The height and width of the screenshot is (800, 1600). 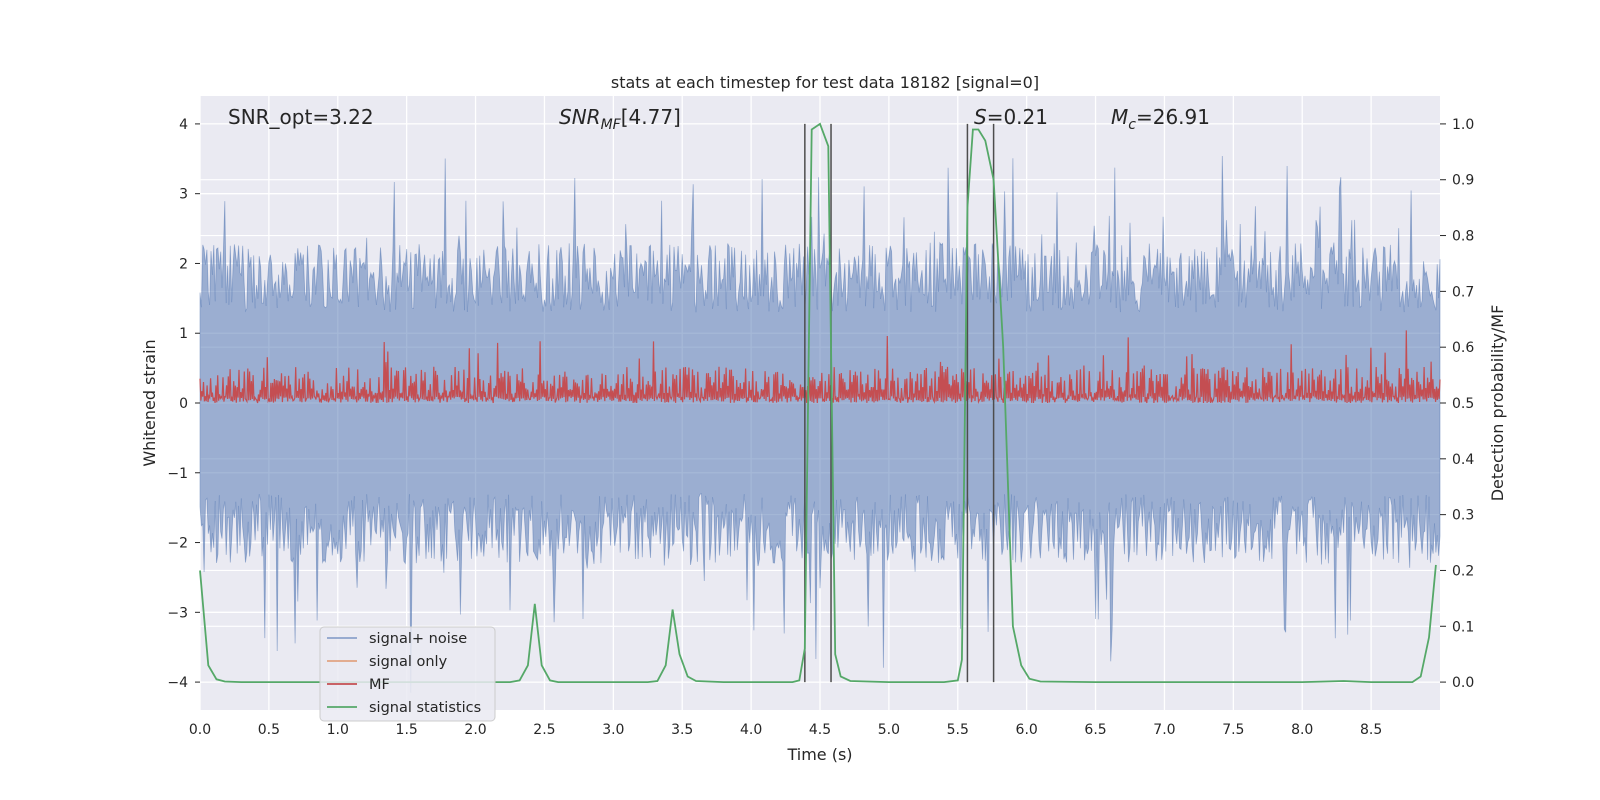 What do you see at coordinates (1463, 237) in the screenshot?
I see `right-y-tick-label: 0.8` at bounding box center [1463, 237].